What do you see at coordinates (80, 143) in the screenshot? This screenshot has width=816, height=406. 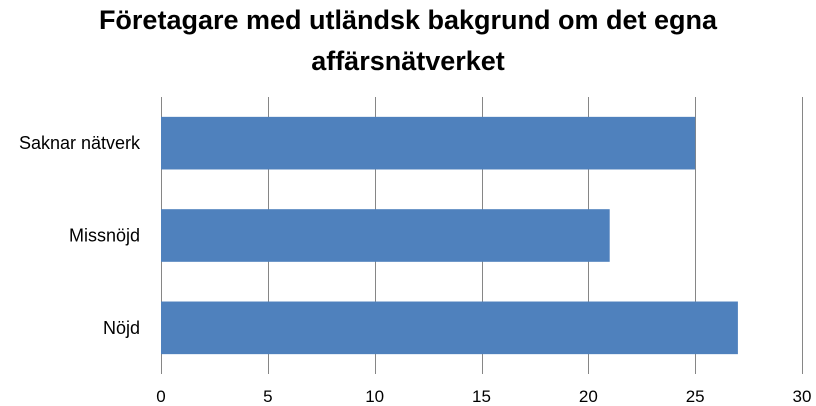 I see `category-label-0: Saknar nätverk` at bounding box center [80, 143].